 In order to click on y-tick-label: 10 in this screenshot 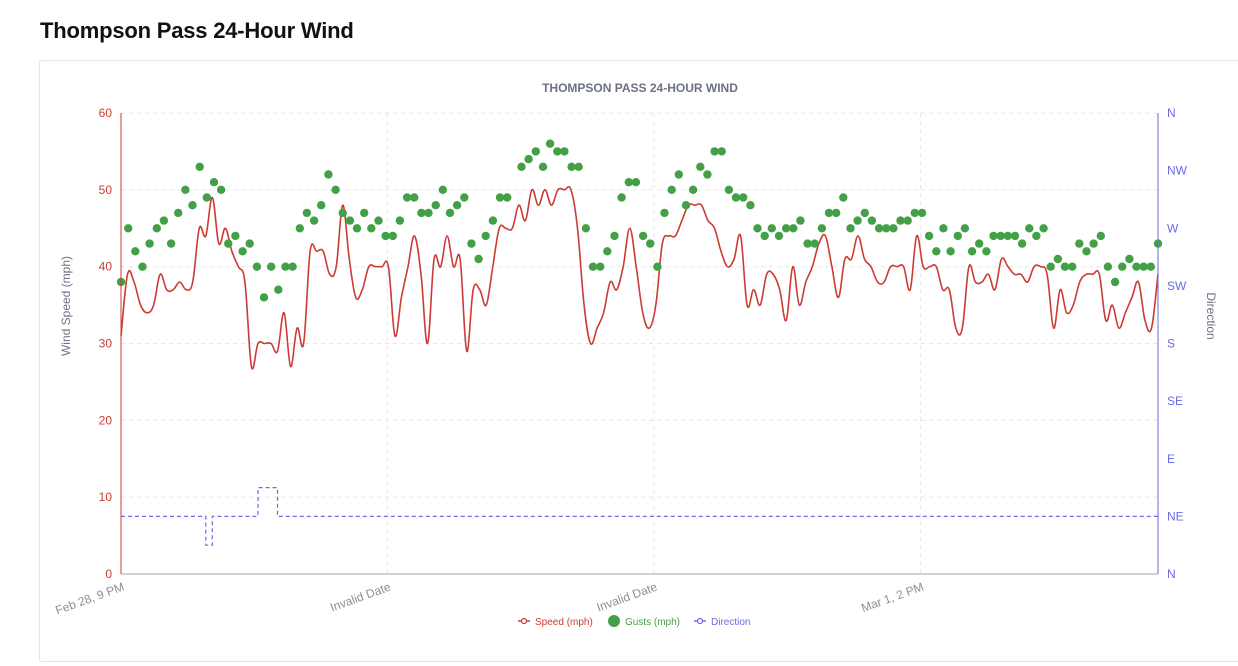, I will do `click(106, 497)`.